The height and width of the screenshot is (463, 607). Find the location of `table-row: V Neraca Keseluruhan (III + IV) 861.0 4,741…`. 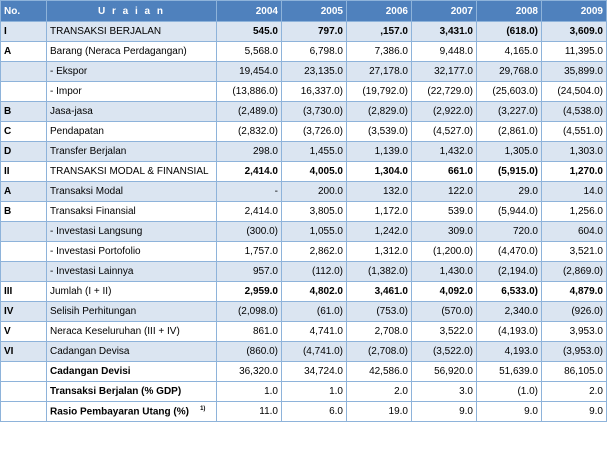

table-row: V Neraca Keseluruhan (III + IV) 861.0 4,741… is located at coordinates (303, 331).